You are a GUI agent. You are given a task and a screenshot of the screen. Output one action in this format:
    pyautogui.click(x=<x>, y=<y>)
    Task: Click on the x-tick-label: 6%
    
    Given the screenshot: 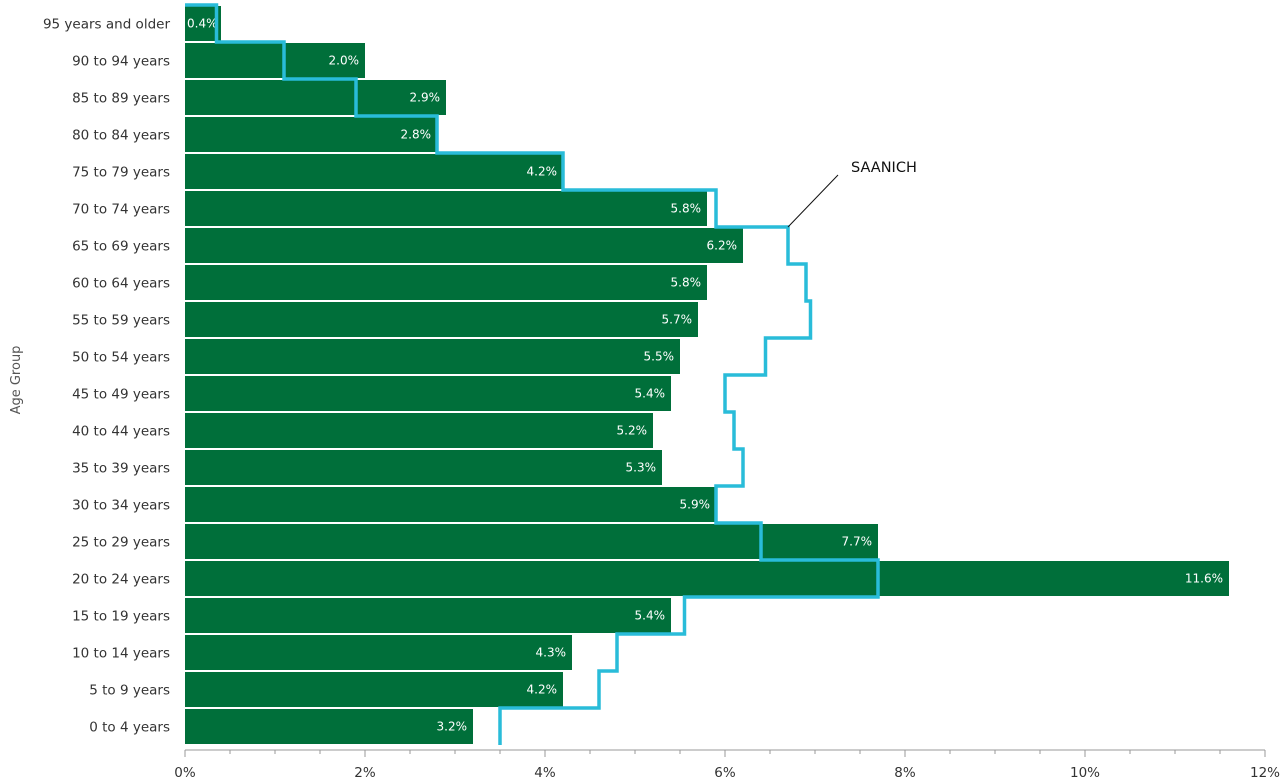 What is the action you would take?
    pyautogui.click(x=725, y=773)
    